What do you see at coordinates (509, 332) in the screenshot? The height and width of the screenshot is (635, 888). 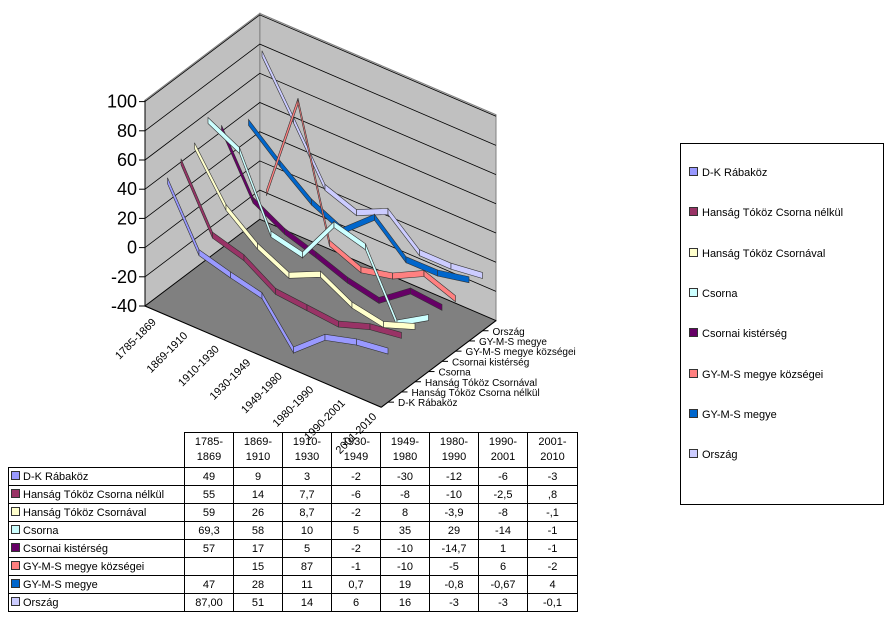 I see `depth-tick-label: Ország` at bounding box center [509, 332].